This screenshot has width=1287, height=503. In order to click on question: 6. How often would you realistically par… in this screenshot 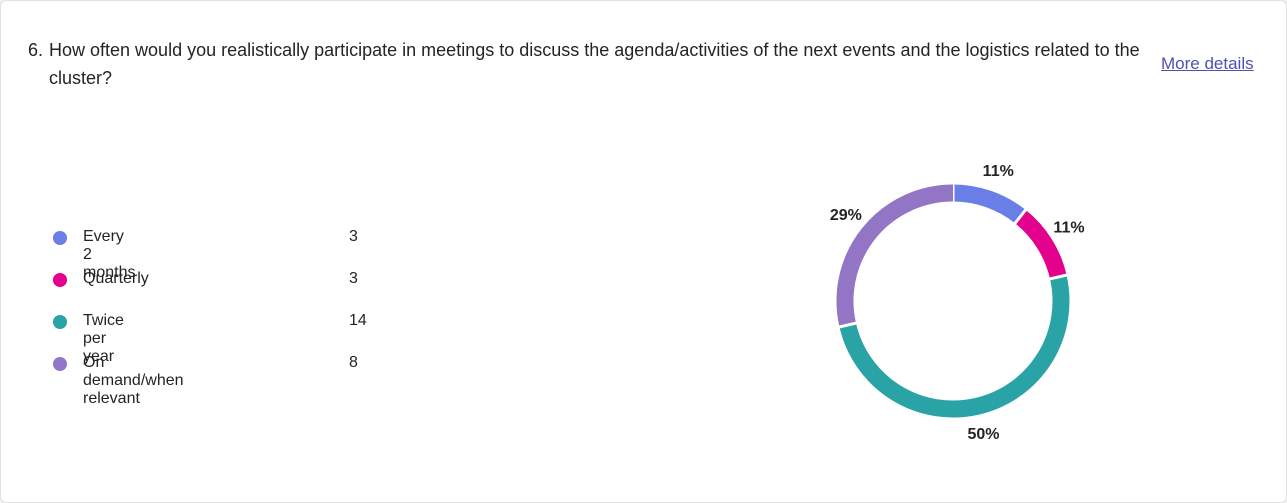, I will do `click(587, 64)`.